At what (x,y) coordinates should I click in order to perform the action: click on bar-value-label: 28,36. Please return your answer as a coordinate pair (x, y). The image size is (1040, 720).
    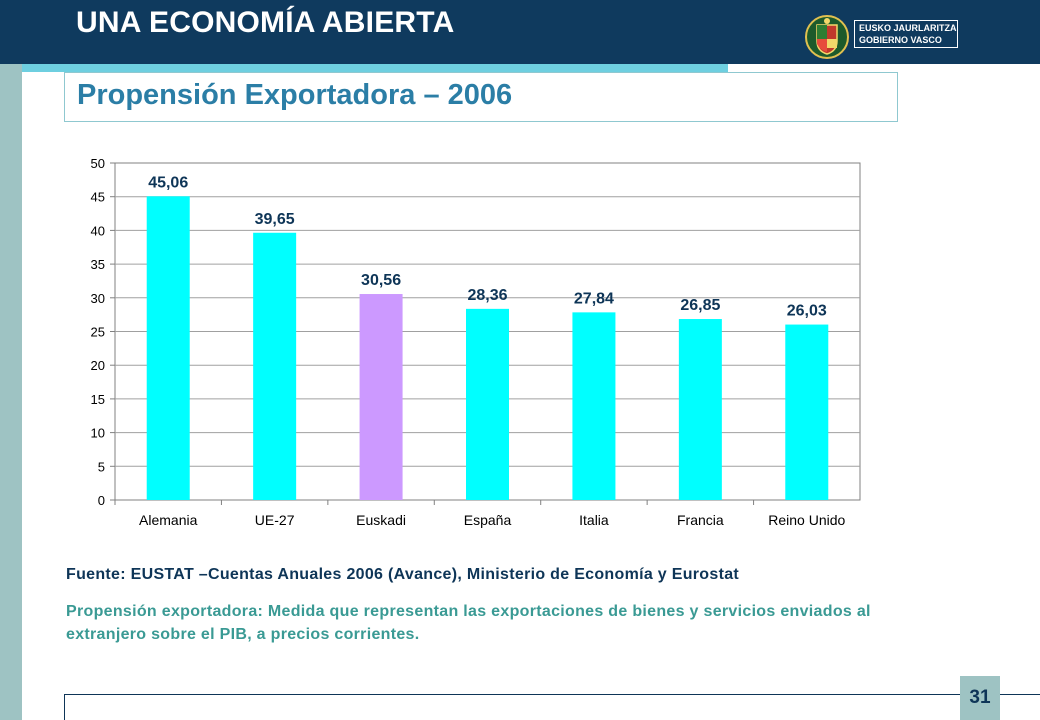
    Looking at the image, I should click on (487, 295).